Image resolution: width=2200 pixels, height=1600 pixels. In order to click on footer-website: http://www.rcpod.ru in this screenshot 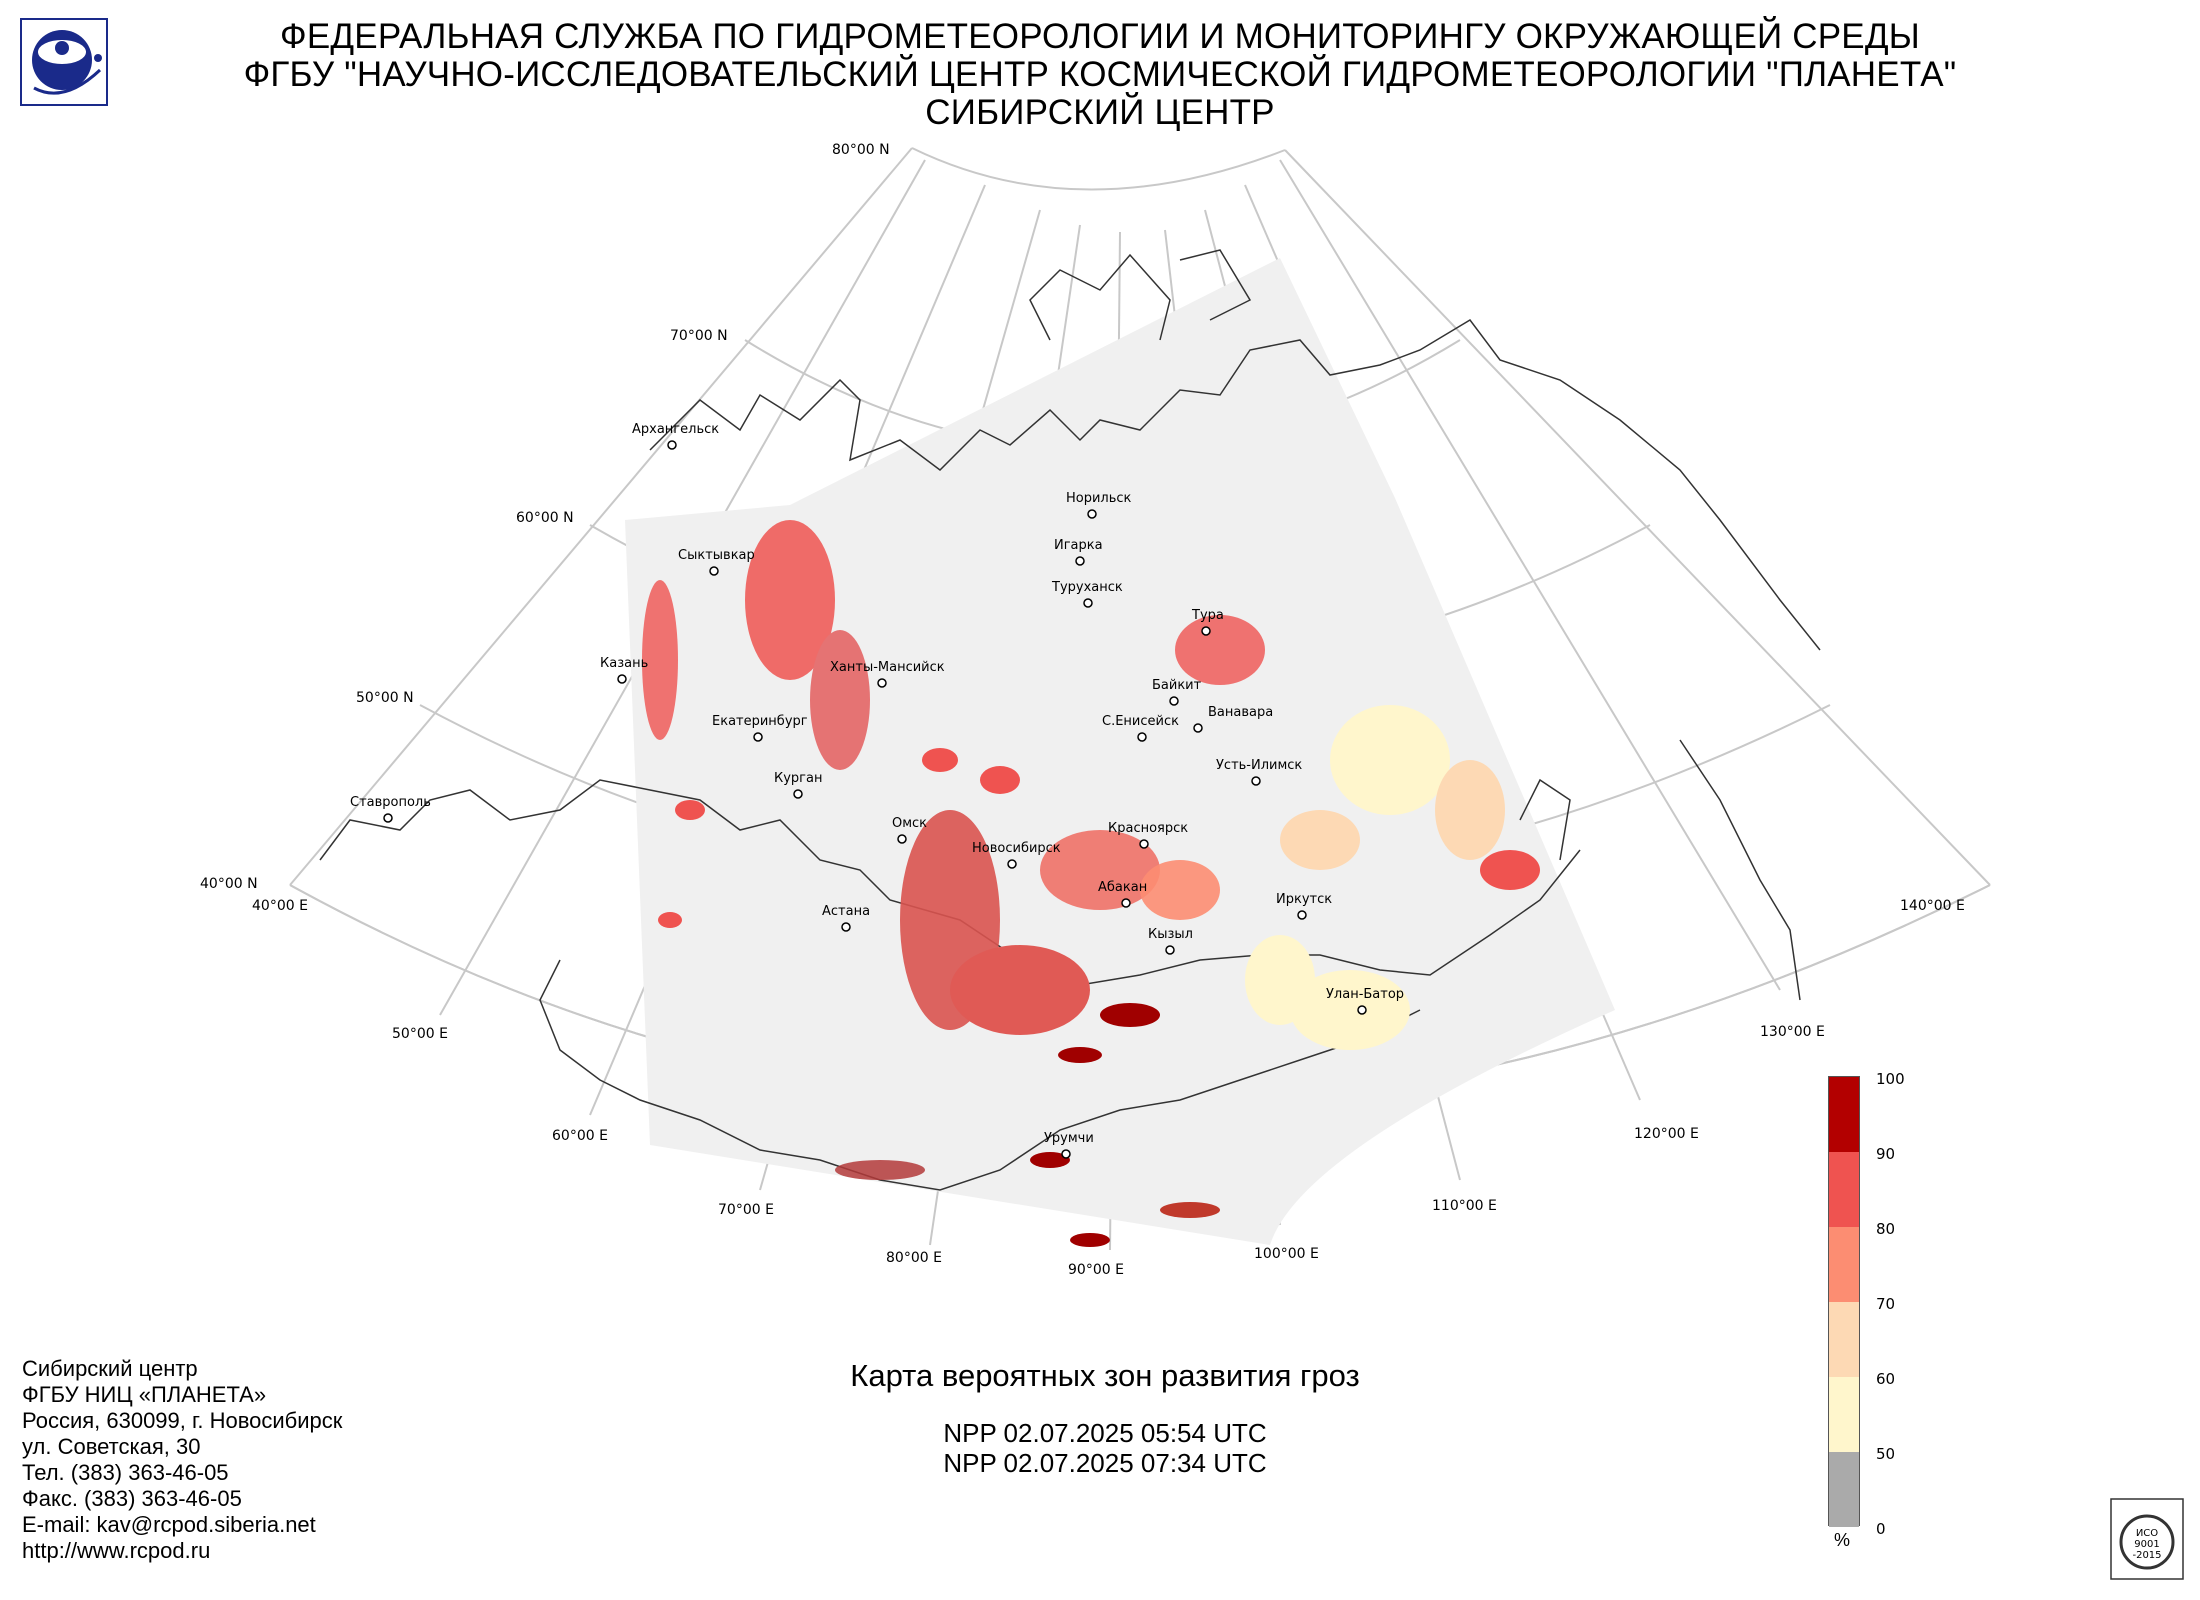, I will do `click(116, 1550)`.